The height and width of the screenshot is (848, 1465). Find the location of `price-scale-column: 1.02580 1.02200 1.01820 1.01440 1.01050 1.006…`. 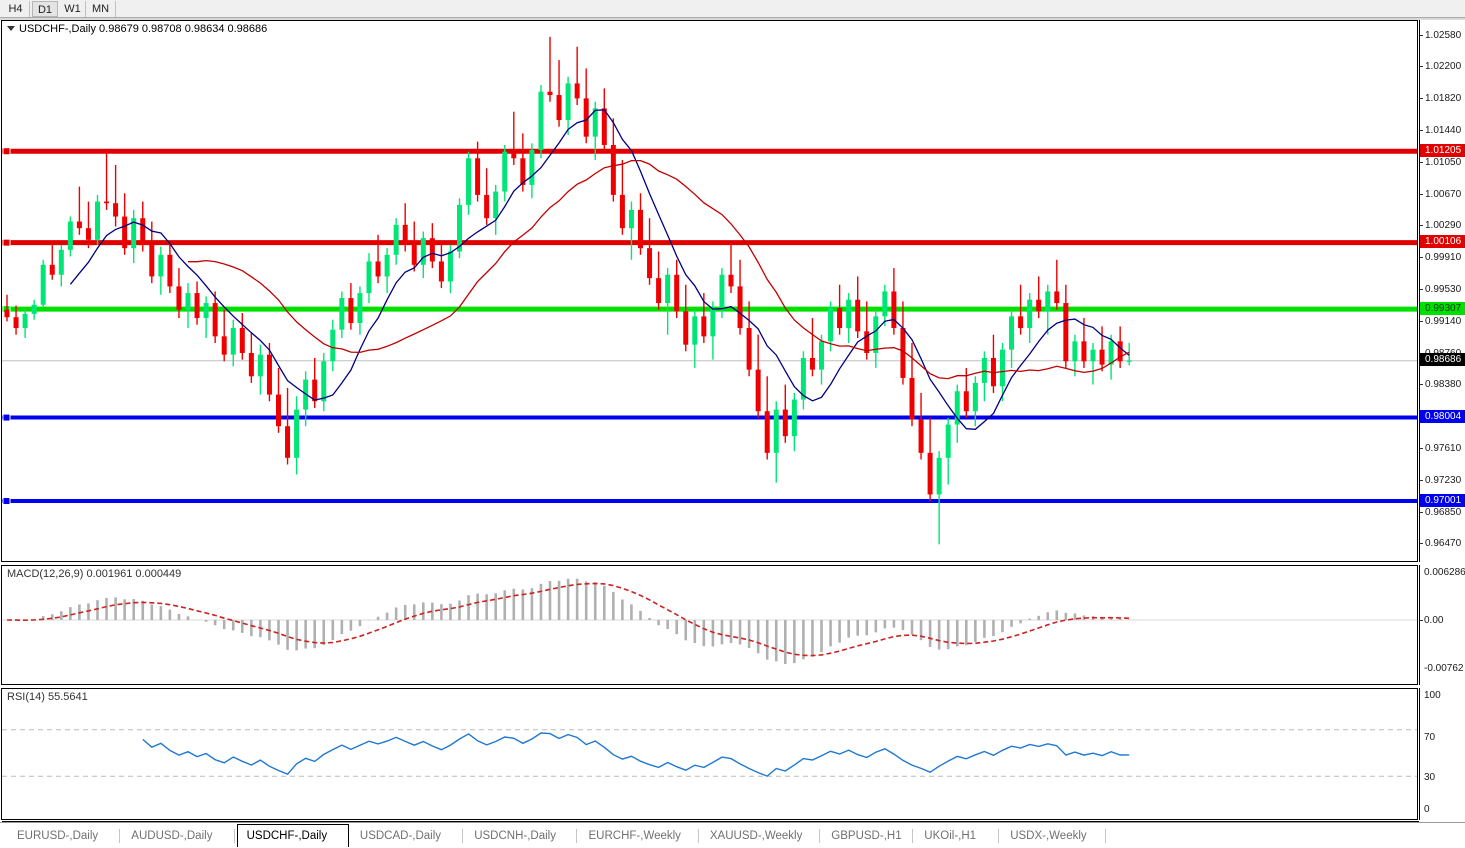

price-scale-column: 1.02580 1.02200 1.01820 1.01440 1.01050 1.006… is located at coordinates (1442, 420).